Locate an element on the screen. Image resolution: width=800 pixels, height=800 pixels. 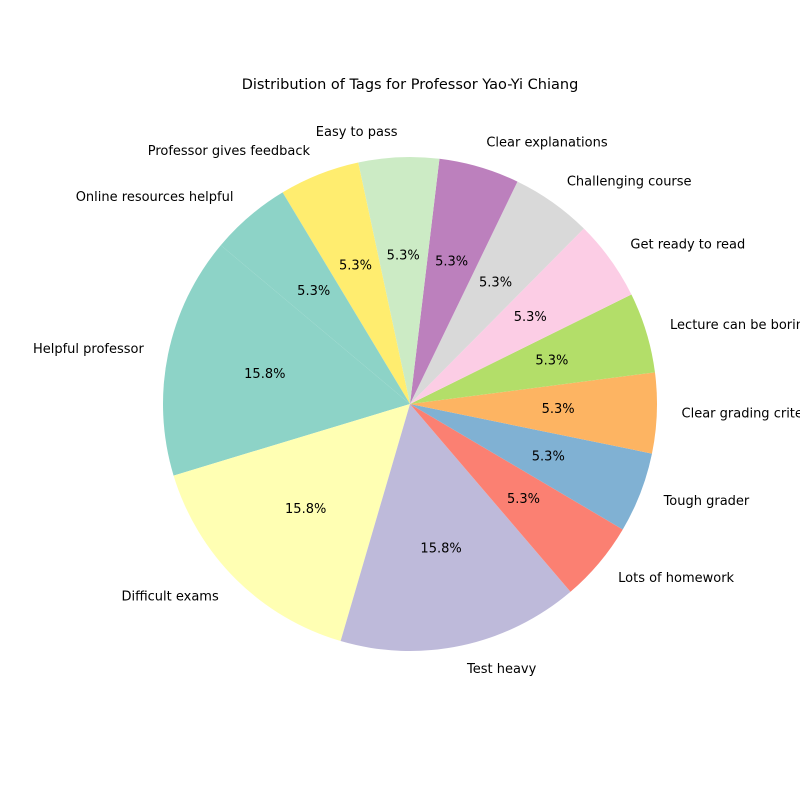
slice-category-label: Get ready to read is located at coordinates (687, 245).